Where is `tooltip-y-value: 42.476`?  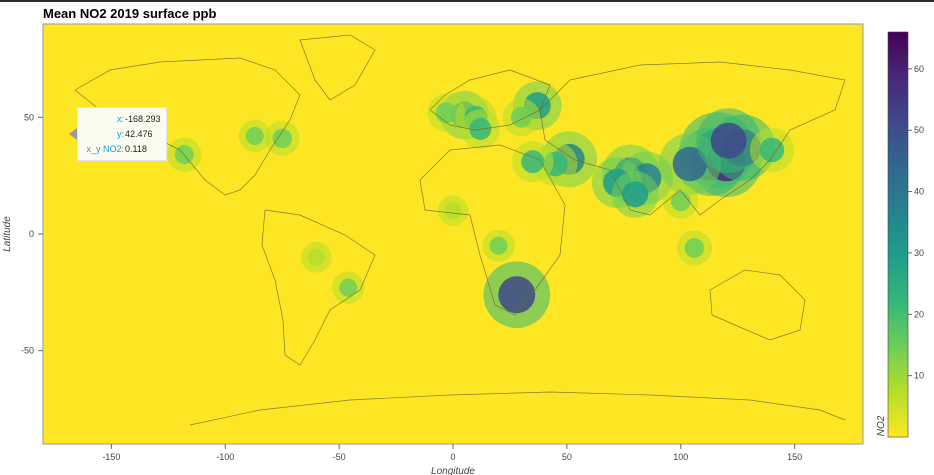
tooltip-y-value: 42.476 is located at coordinates (139, 134).